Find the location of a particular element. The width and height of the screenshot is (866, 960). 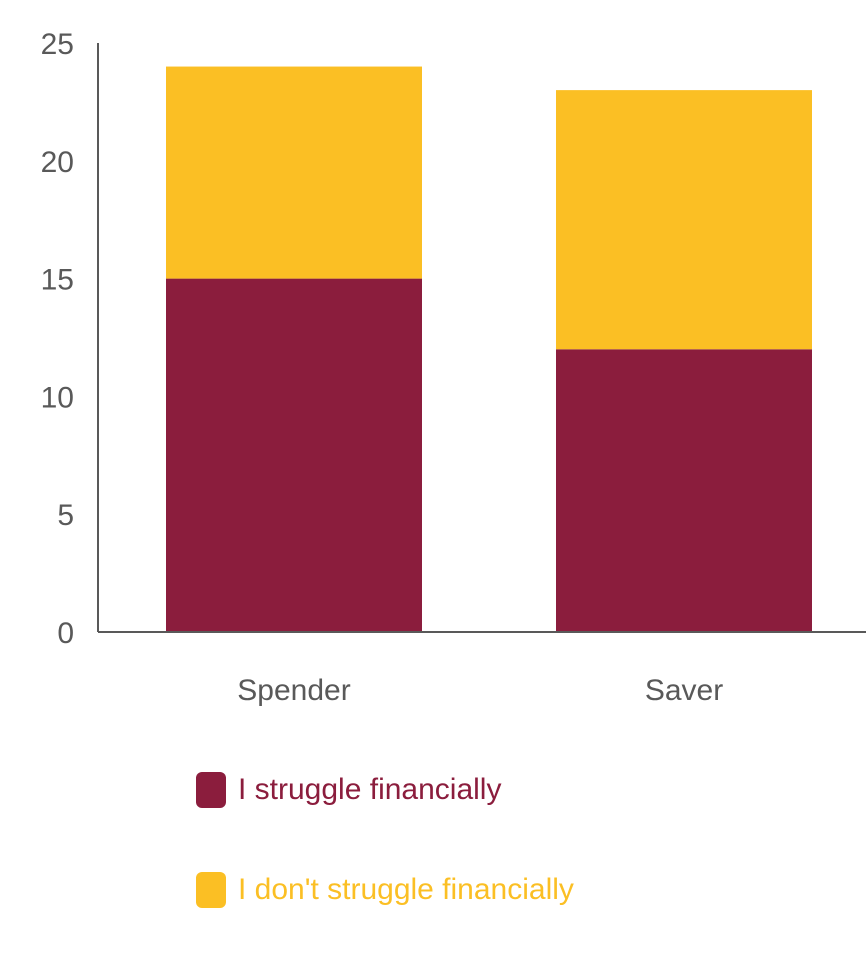

legend-item-struggle: I struggle financially is located at coordinates (385, 790).